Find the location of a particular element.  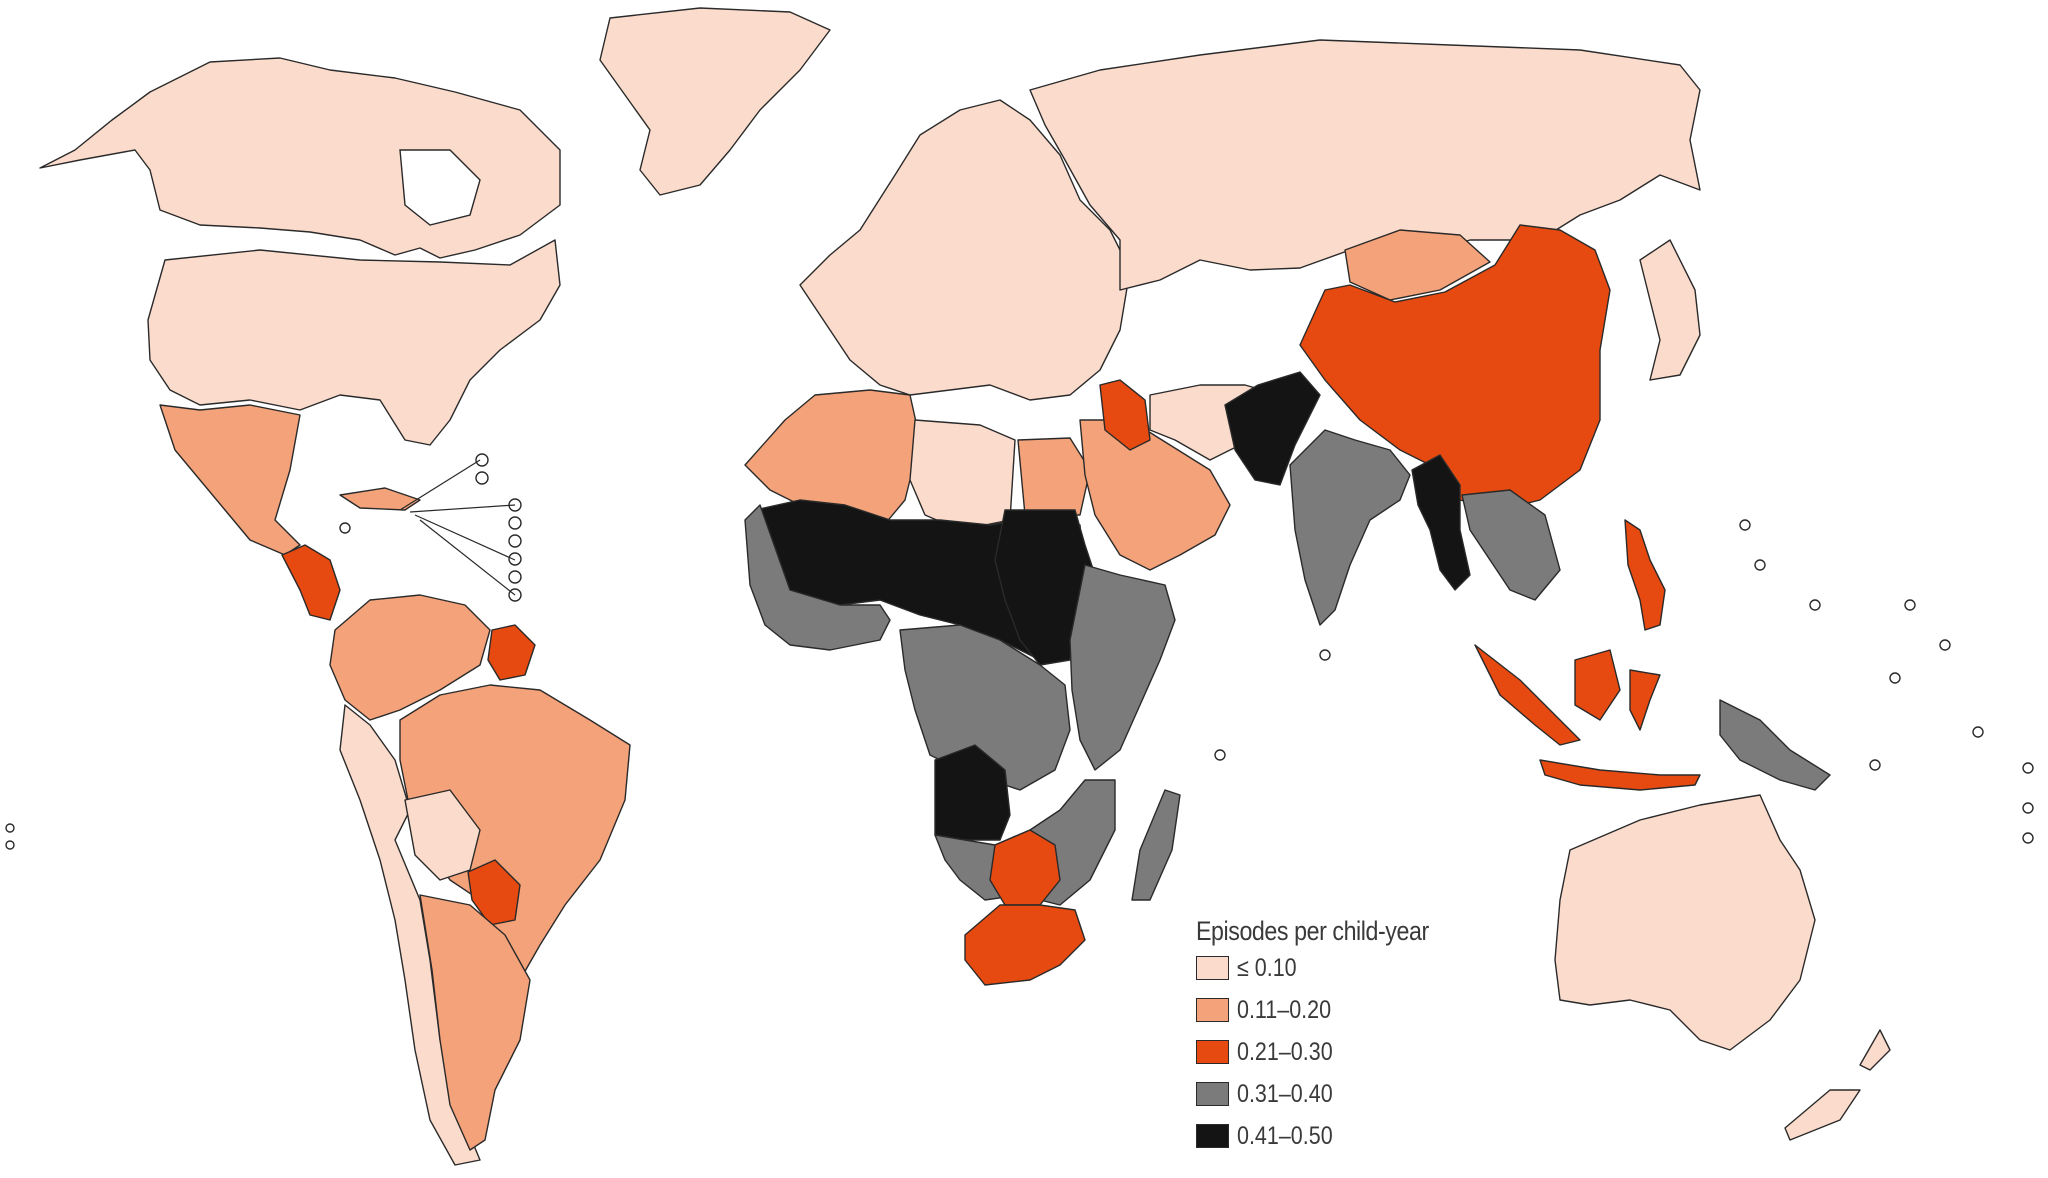

region-egypt is located at coordinates (1054, 476).